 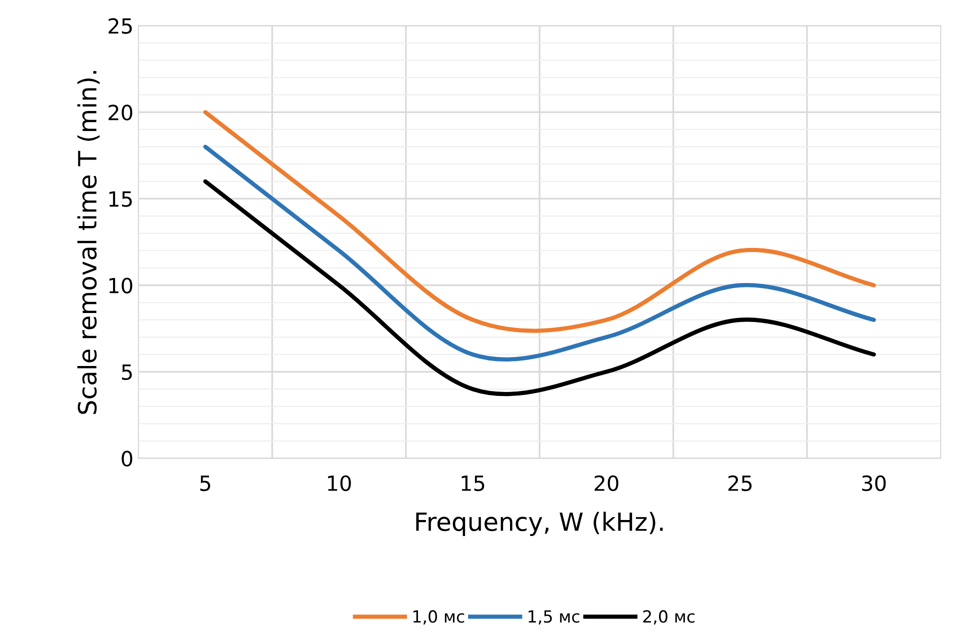 What do you see at coordinates (669, 617) in the screenshot?
I see `legend-label: 2,0 мс` at bounding box center [669, 617].